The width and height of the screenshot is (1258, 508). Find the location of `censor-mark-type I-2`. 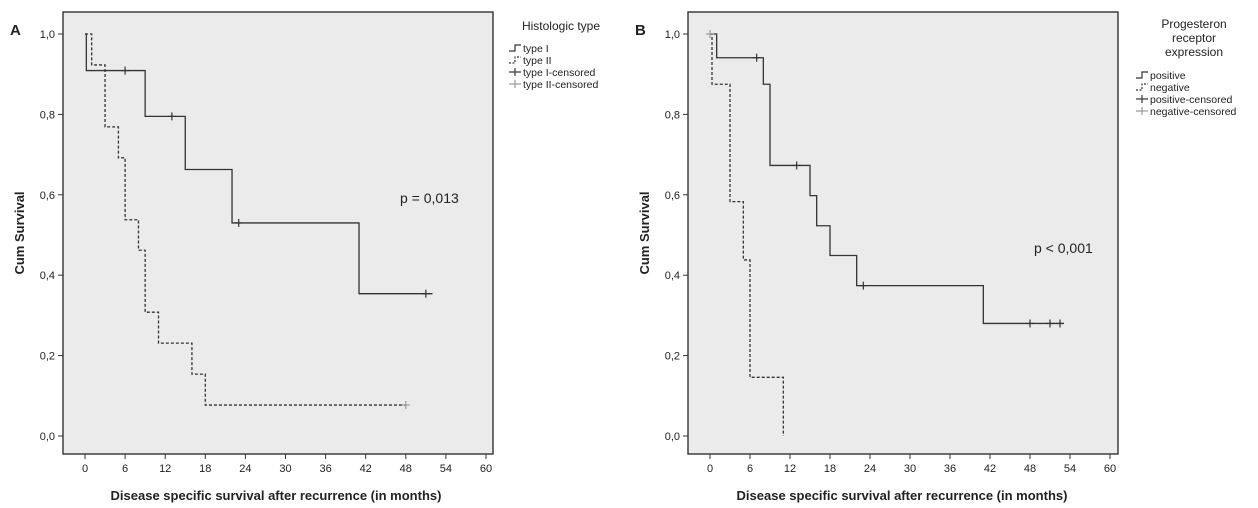

censor-mark-type I-2 is located at coordinates (238, 222).